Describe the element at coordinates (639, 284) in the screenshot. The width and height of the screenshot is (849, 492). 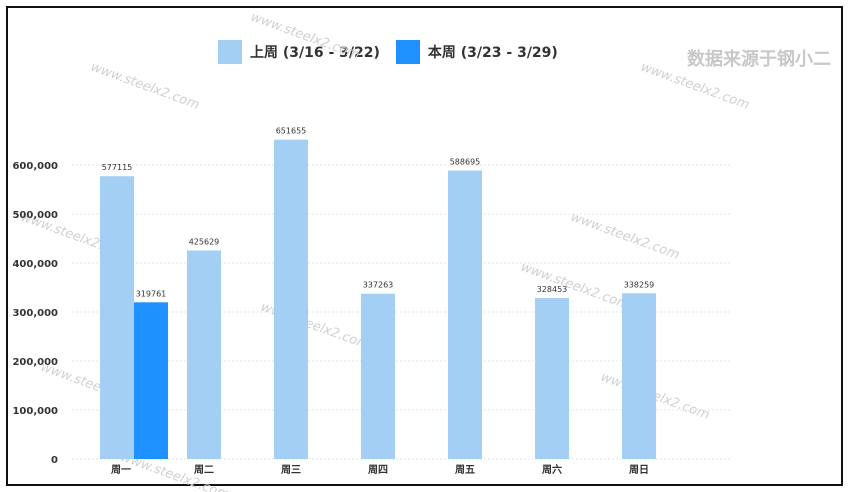
I see `data-label: 338259` at that location.